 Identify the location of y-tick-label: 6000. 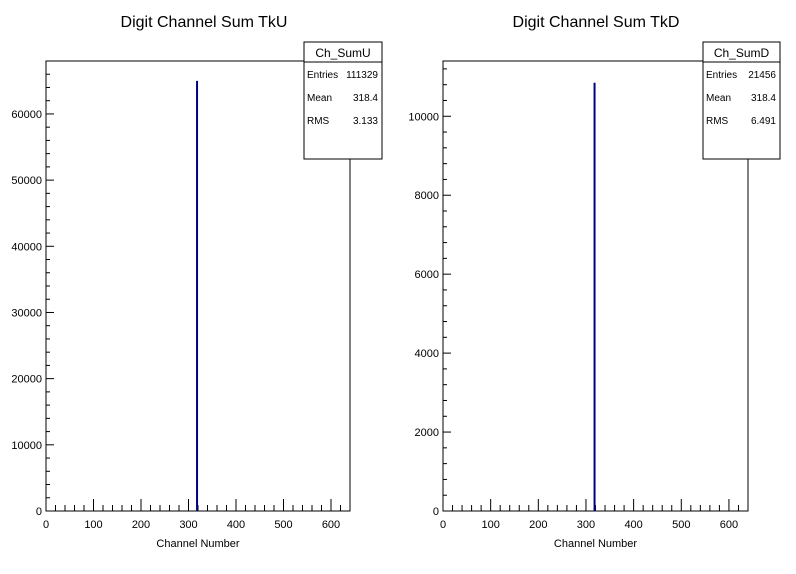
(427, 275).